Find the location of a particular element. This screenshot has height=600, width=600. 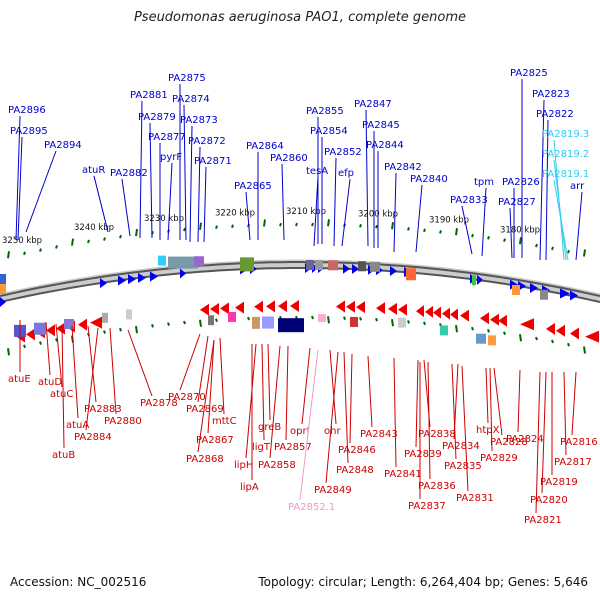

gene-label-pa2867: PA2867 is located at coordinates (215, 440).